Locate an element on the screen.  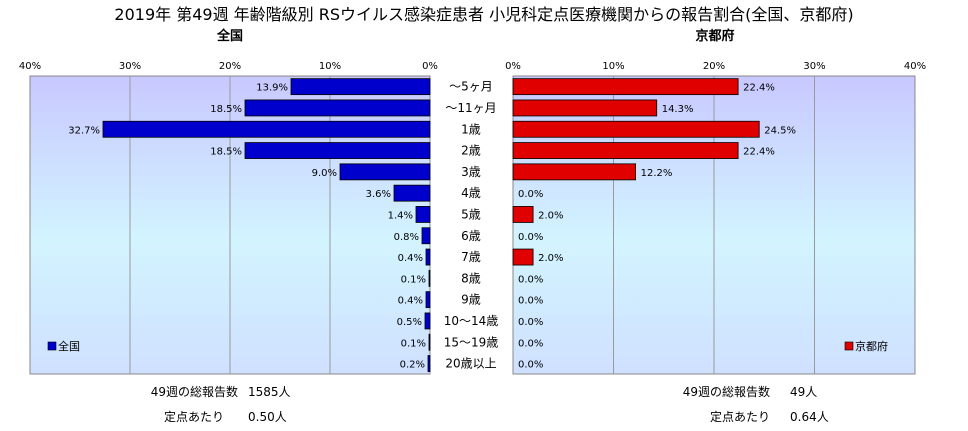
kyoto-data-label: 14.3% is located at coordinates (678, 109).